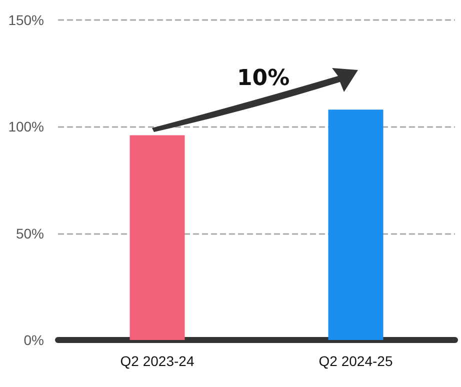 Image resolution: width=461 pixels, height=387 pixels. What do you see at coordinates (26, 126) in the screenshot?
I see `y-tick-label: 100%` at bounding box center [26, 126].